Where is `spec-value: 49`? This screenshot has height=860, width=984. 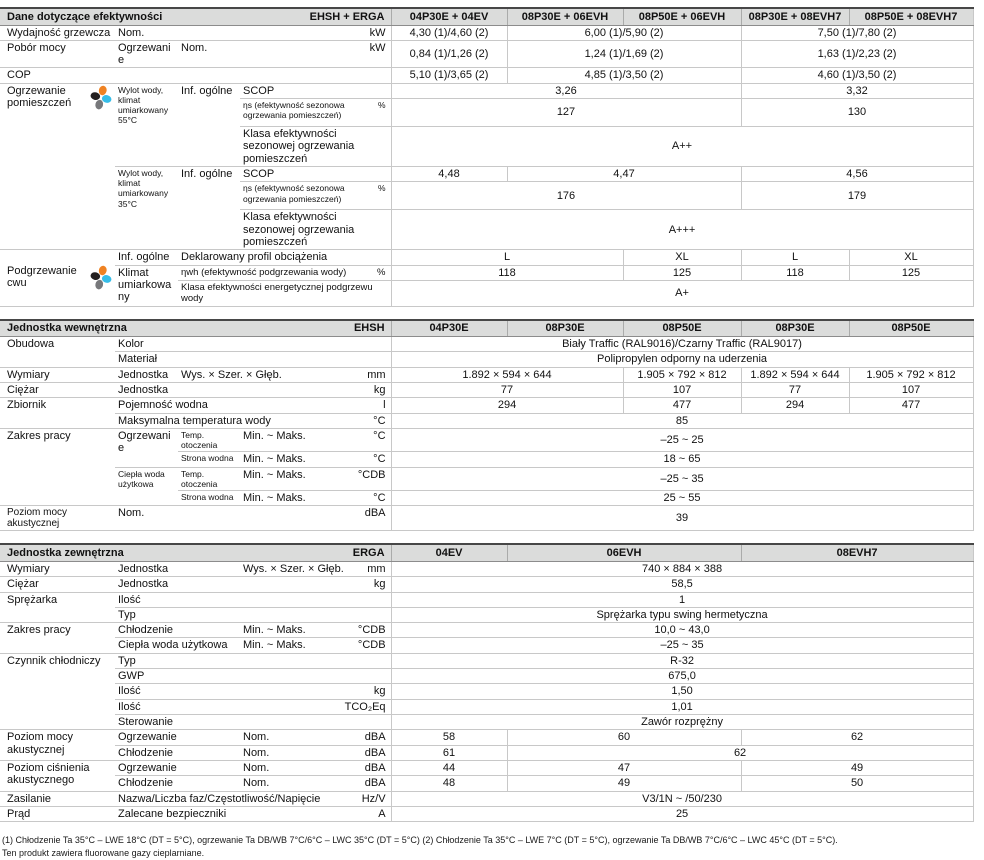
spec-value: 49 is located at coordinates (624, 783).